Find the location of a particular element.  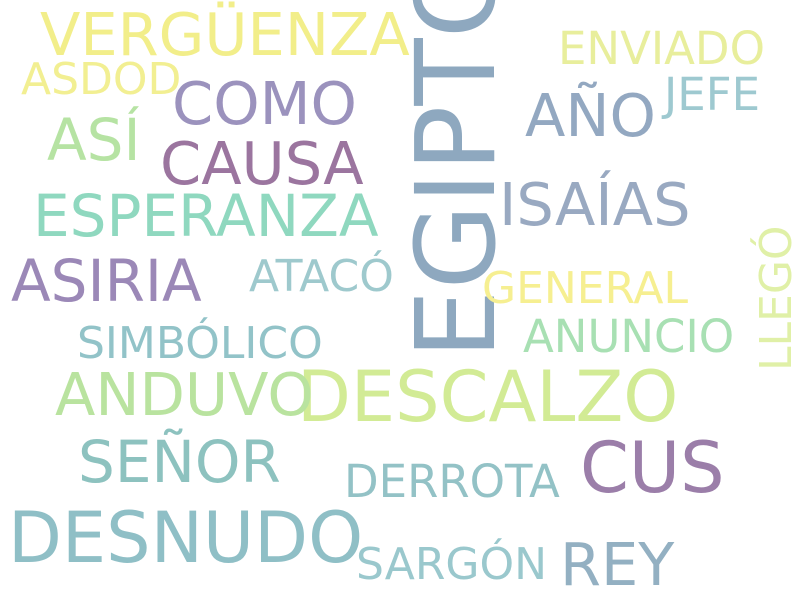

word-como: COMO is located at coordinates (264, 103).